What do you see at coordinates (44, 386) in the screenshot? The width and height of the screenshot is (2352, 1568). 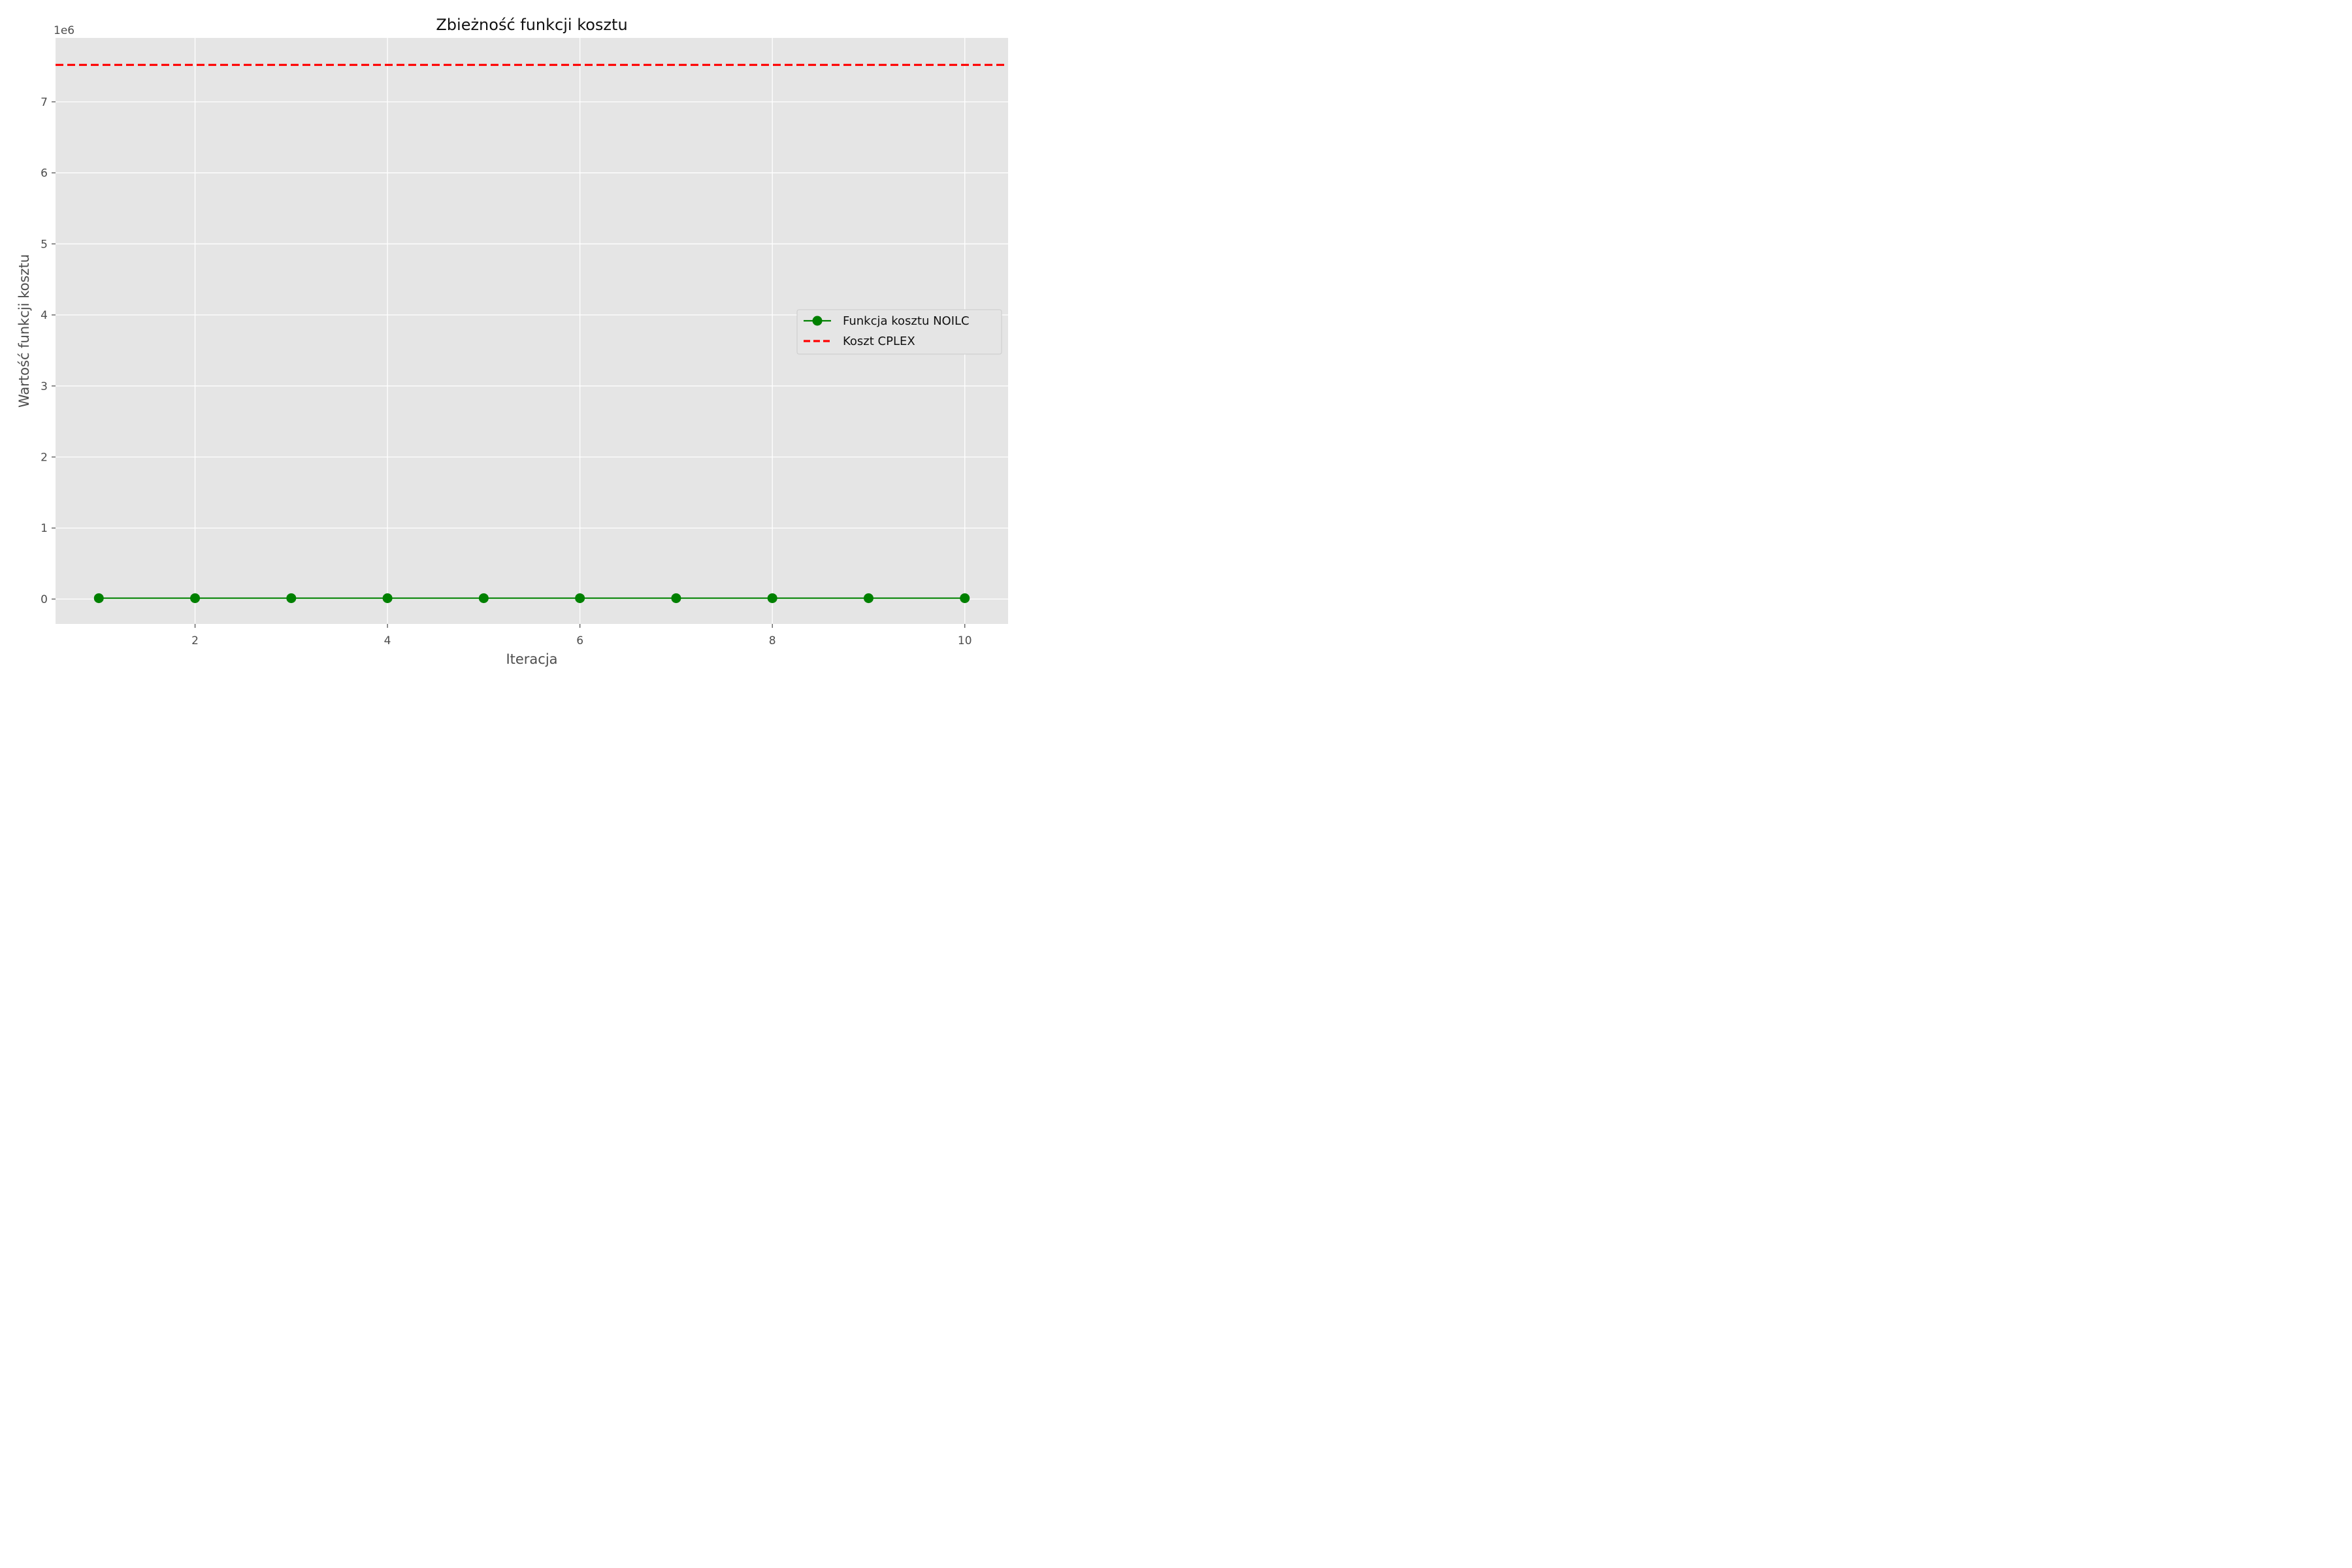 I see `y-tick-label: 3` at bounding box center [44, 386].